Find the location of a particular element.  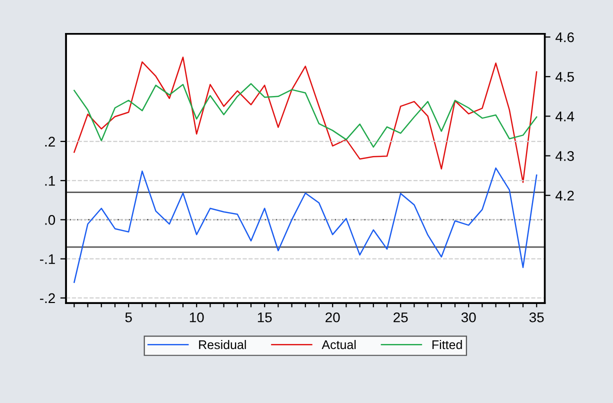

line-series is located at coordinates (306, 115).